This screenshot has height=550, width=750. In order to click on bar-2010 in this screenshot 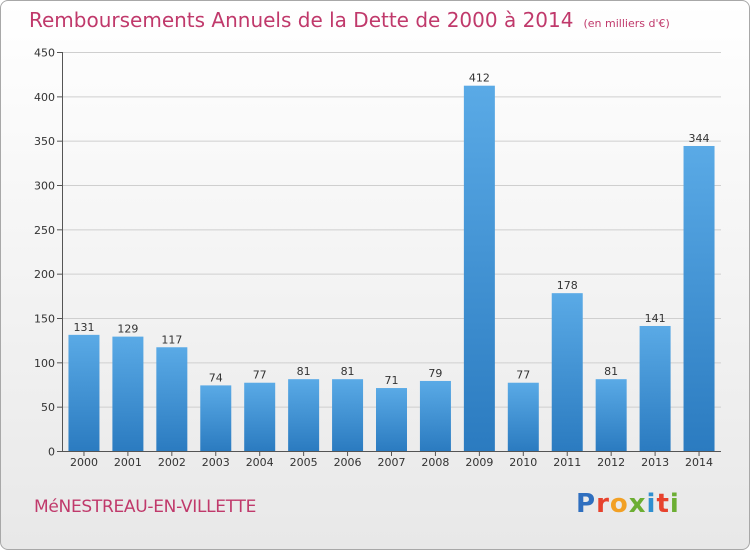, I will do `click(523, 416)`.